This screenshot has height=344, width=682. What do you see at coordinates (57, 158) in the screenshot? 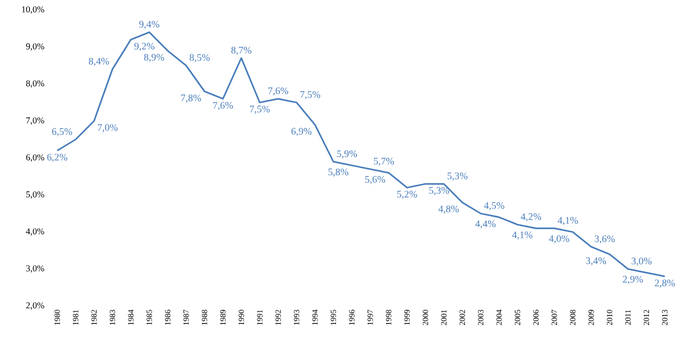
I see `data-label: 6,2%` at bounding box center [57, 158].